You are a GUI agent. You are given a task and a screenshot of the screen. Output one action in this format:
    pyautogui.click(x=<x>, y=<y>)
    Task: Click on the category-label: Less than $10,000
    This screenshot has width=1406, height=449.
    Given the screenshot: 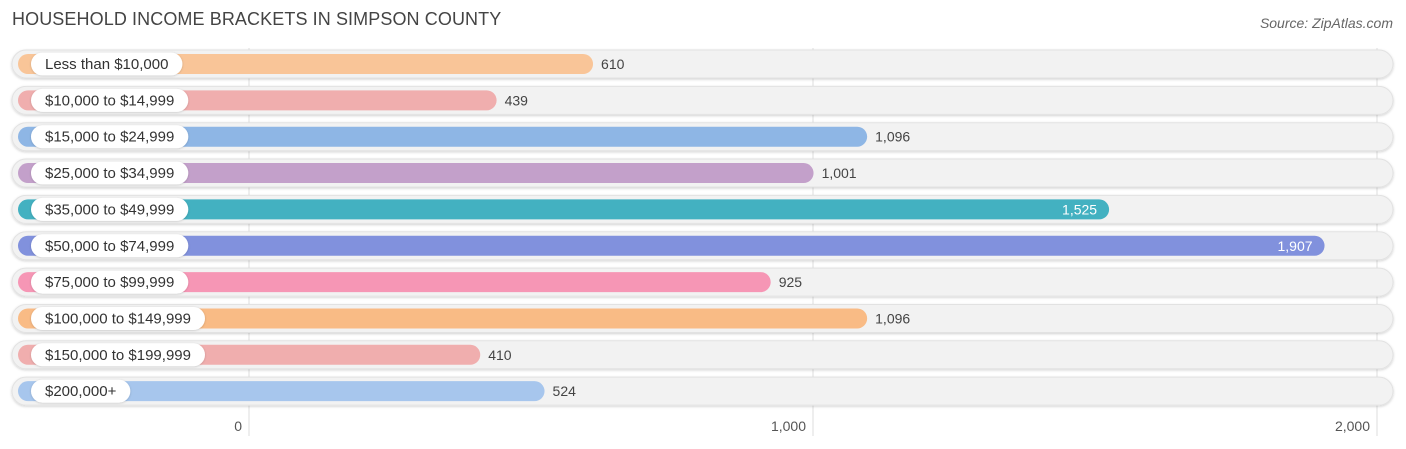 What is the action you would take?
    pyautogui.click(x=106, y=64)
    